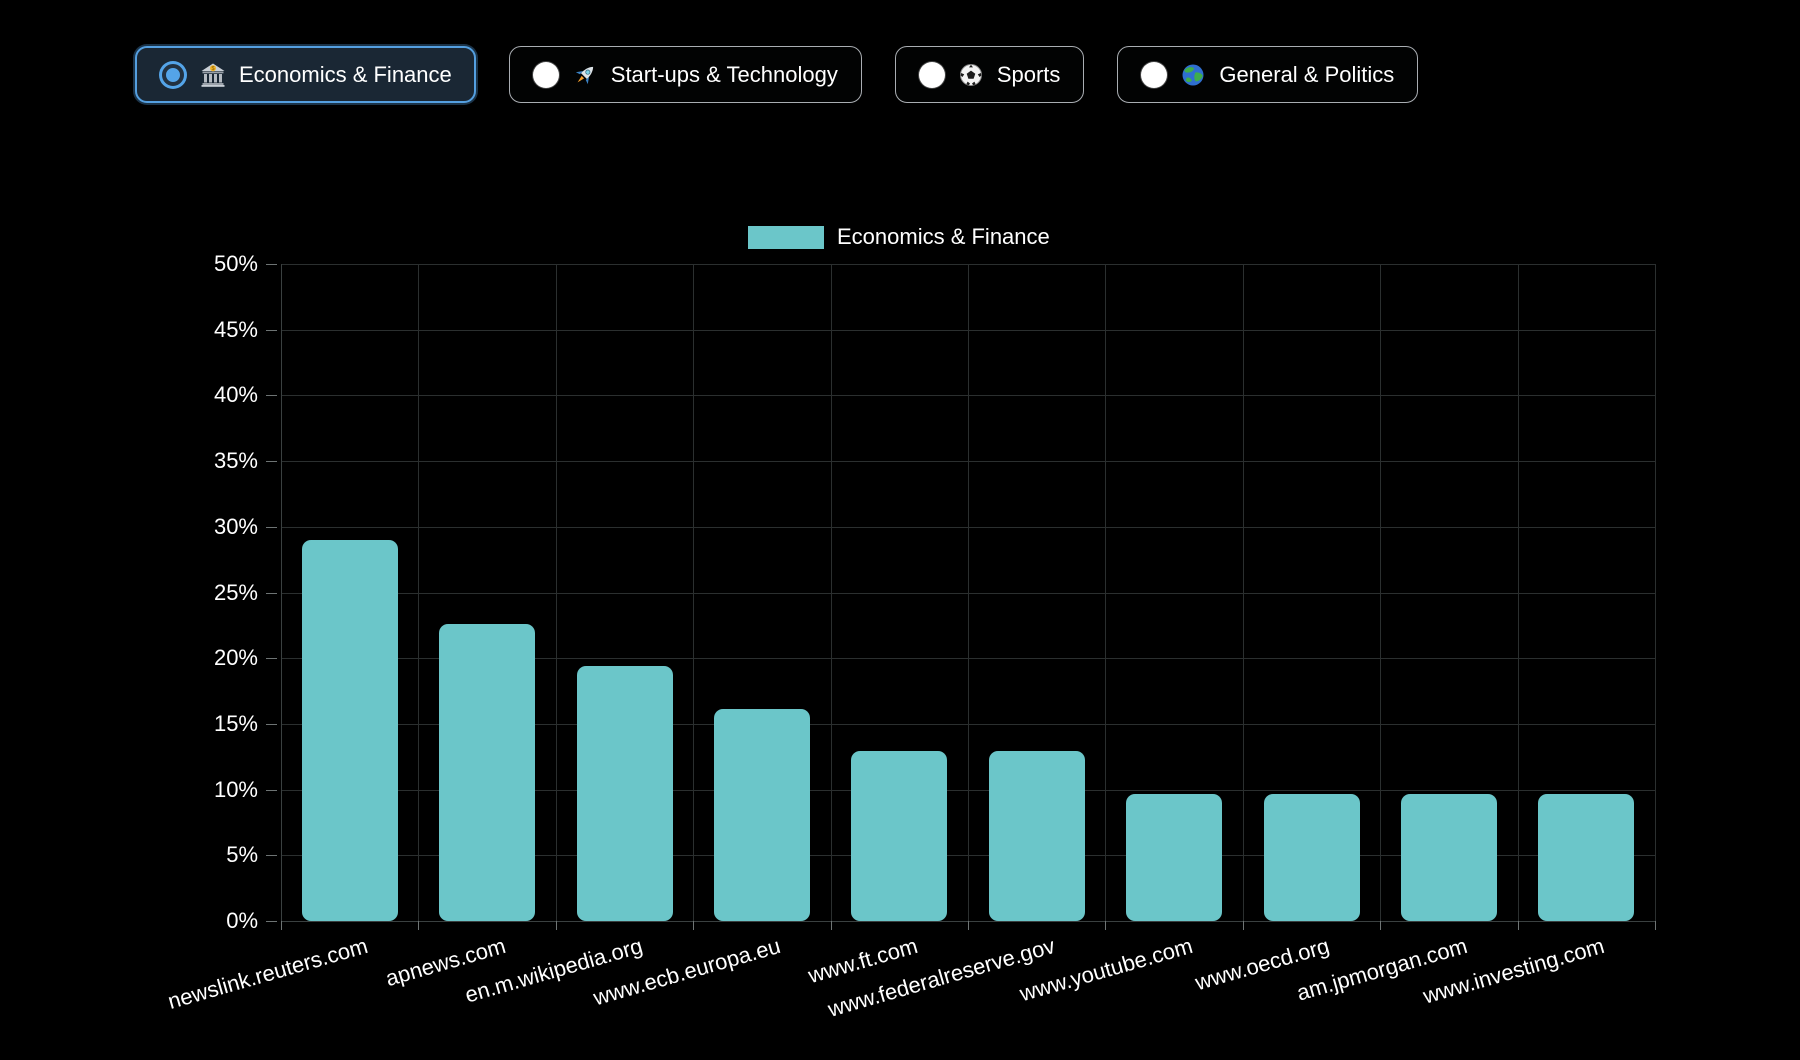  What do you see at coordinates (1028, 74) in the screenshot?
I see `filter-button-label: Sports` at bounding box center [1028, 74].